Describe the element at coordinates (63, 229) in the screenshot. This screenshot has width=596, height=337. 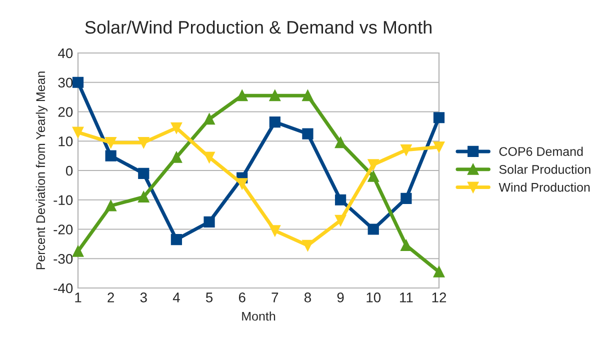
I see `y-tick-label: -20` at that location.